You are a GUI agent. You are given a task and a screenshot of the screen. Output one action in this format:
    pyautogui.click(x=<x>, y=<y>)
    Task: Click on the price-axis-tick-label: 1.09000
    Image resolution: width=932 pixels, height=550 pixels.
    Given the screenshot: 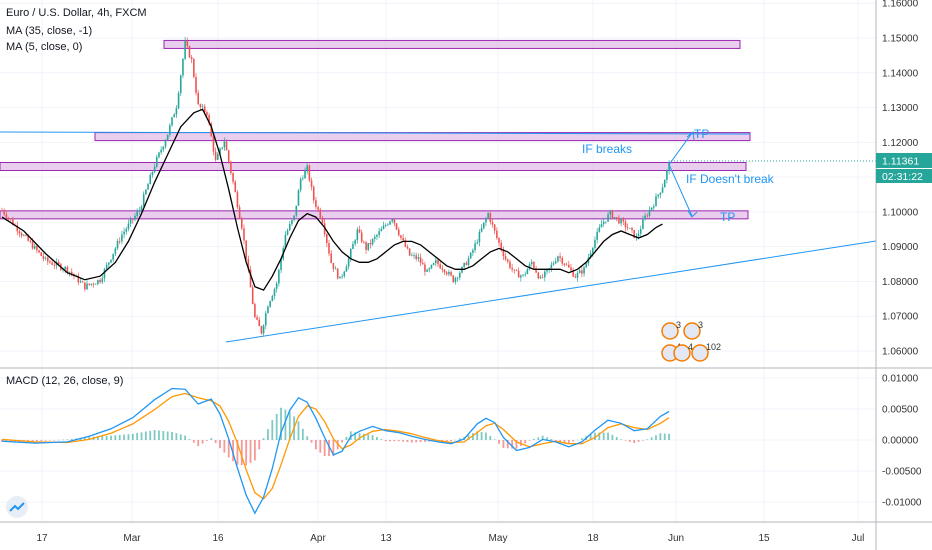 What is the action you would take?
    pyautogui.click(x=900, y=247)
    